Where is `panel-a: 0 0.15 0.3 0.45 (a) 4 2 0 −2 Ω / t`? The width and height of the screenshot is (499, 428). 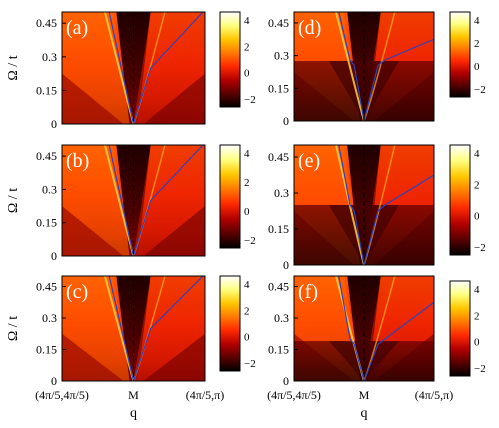 panel-a: 0 0.15 0.3 0.45 (a) 4 2 0 −2 Ω / t is located at coordinates (131, 71).